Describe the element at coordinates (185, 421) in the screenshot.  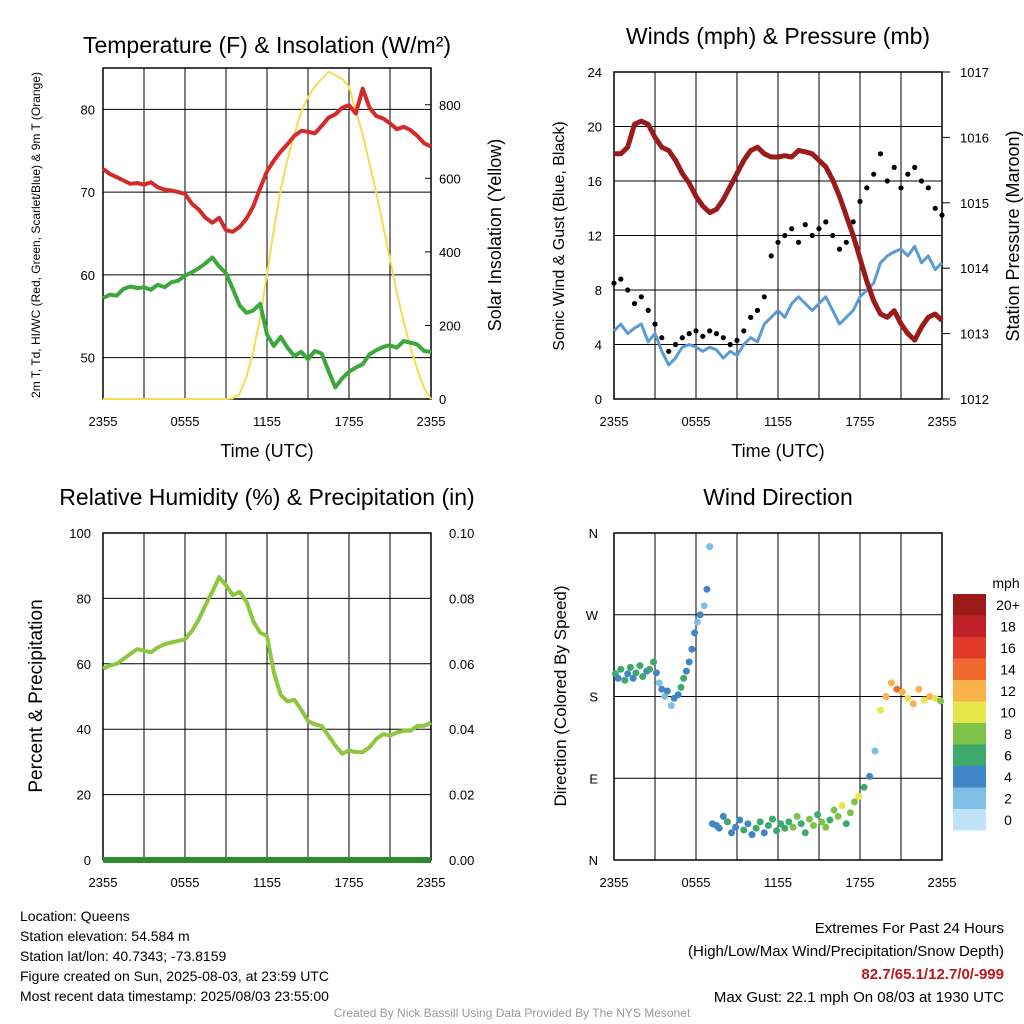
I see `temp-x-tick-label: 0555` at that location.